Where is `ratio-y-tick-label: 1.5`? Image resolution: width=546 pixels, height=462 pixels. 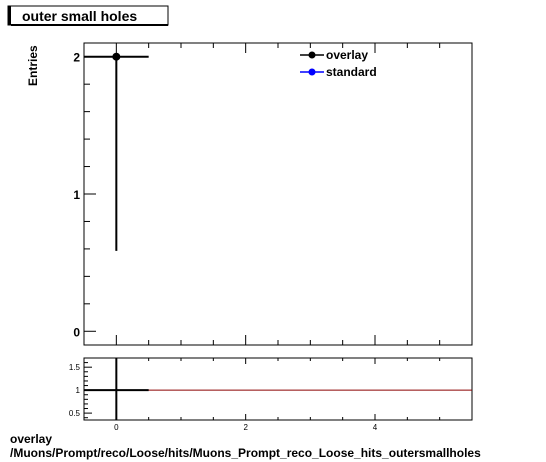 ratio-y-tick-label: 1.5 is located at coordinates (75, 367).